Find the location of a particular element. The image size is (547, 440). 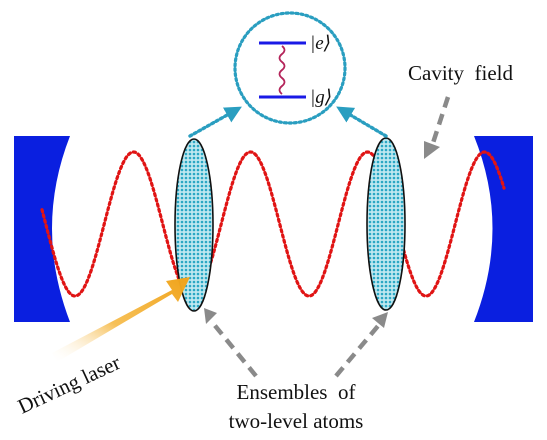

ensemble-arrowhead-left is located at coordinates (210, 316).